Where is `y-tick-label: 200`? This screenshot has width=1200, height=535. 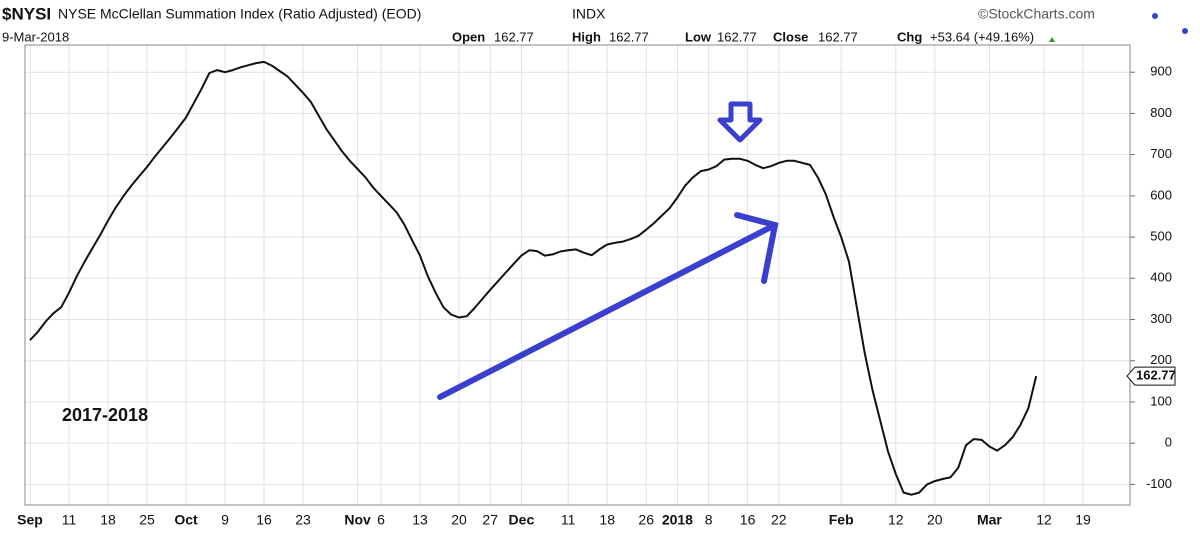
y-tick-label: 200 is located at coordinates (1161, 359).